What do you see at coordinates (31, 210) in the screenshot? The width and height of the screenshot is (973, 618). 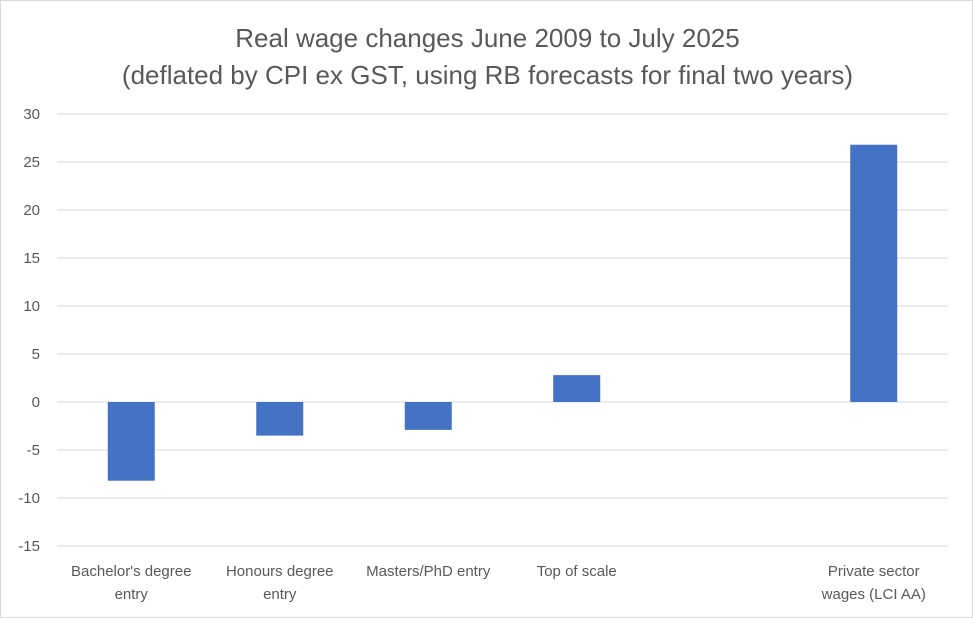 I see `y-tick-label: 20` at bounding box center [31, 210].